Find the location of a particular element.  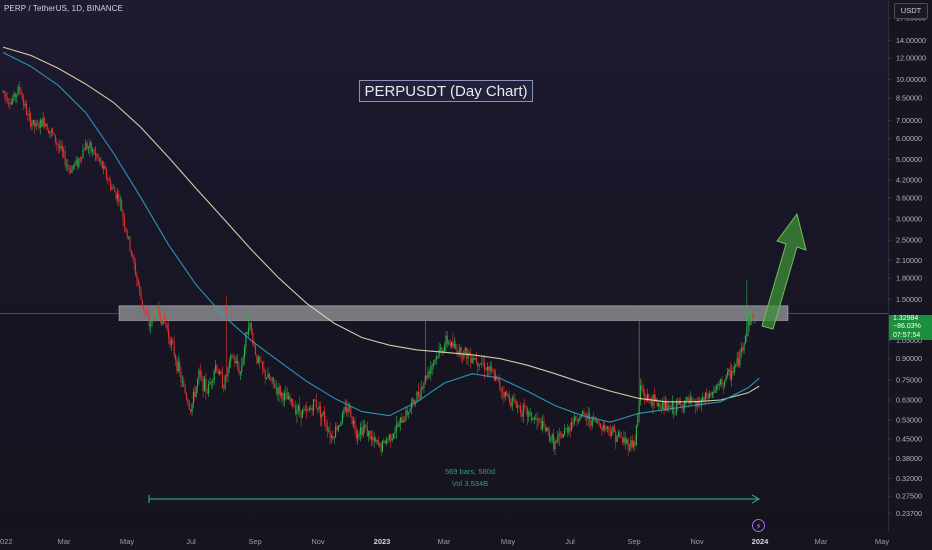

time-tick-label: Sep is located at coordinates (254, 541).